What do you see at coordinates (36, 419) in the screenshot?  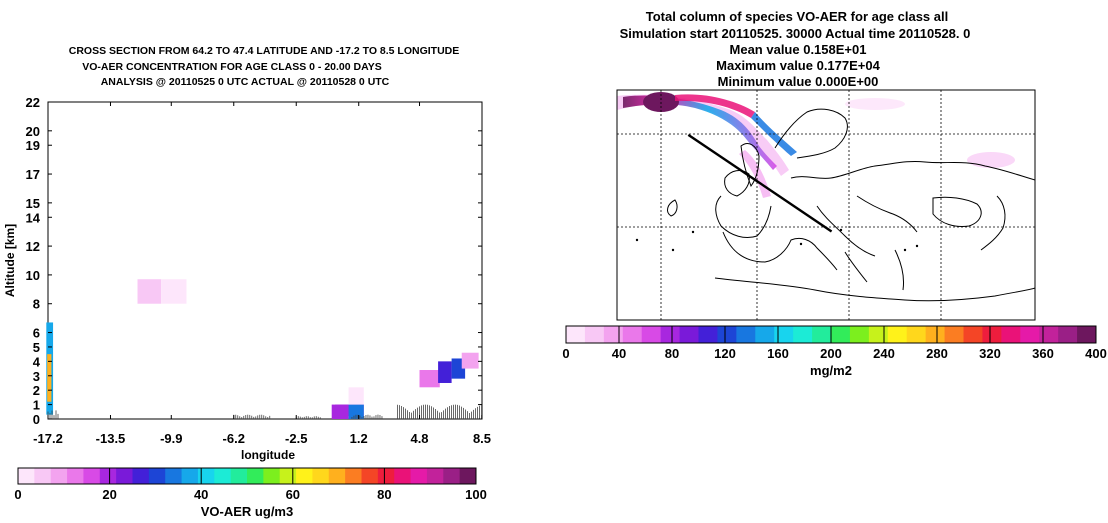 I see `y-tick-label: 0` at bounding box center [36, 419].